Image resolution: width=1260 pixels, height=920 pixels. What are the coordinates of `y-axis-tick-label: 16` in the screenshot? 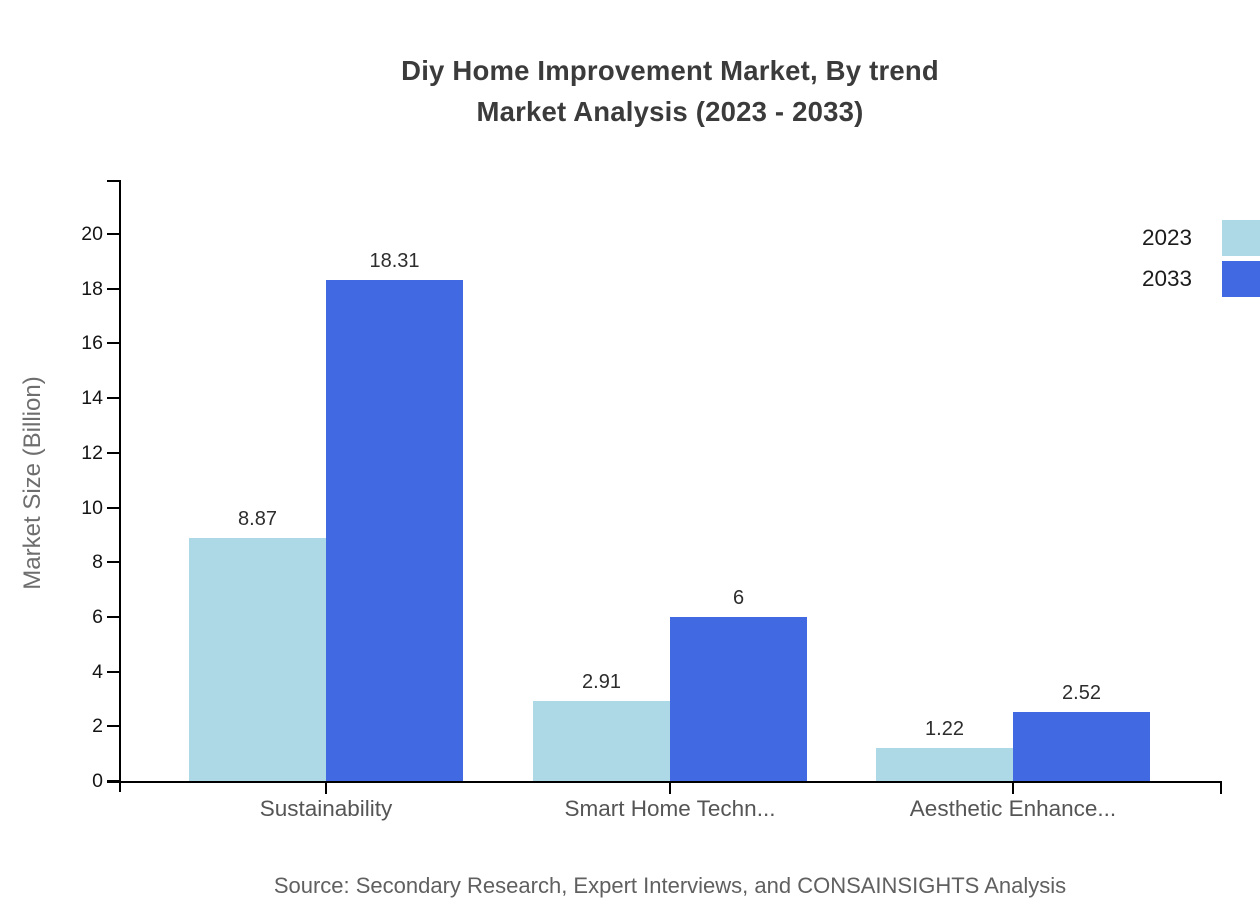 It's located at (92, 343).